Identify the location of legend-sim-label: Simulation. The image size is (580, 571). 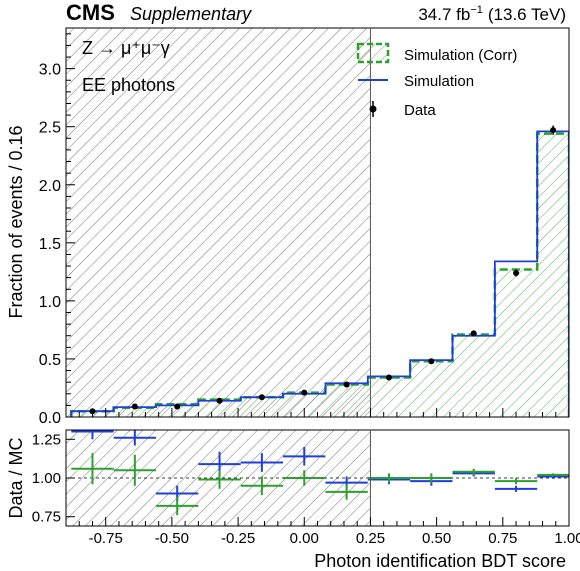
(439, 81).